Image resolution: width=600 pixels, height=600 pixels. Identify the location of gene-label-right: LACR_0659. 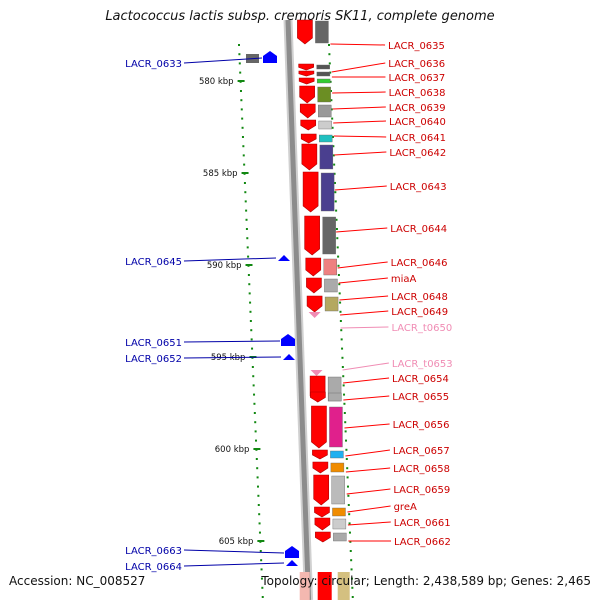
(421, 490).